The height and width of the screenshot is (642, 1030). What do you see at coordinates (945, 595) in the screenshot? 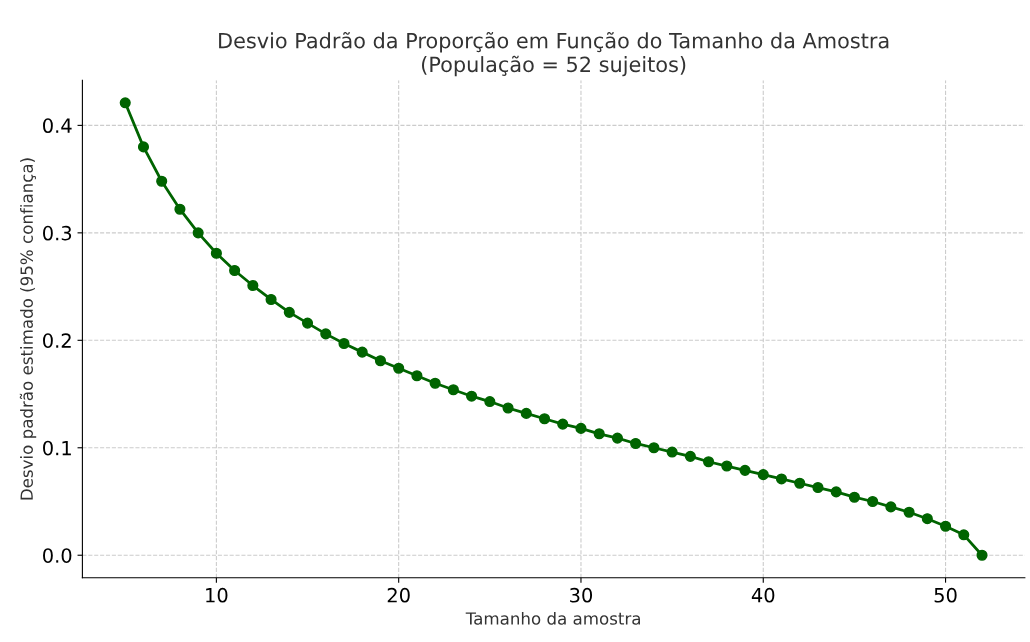
I see `x-tick-label: 50` at bounding box center [945, 595].